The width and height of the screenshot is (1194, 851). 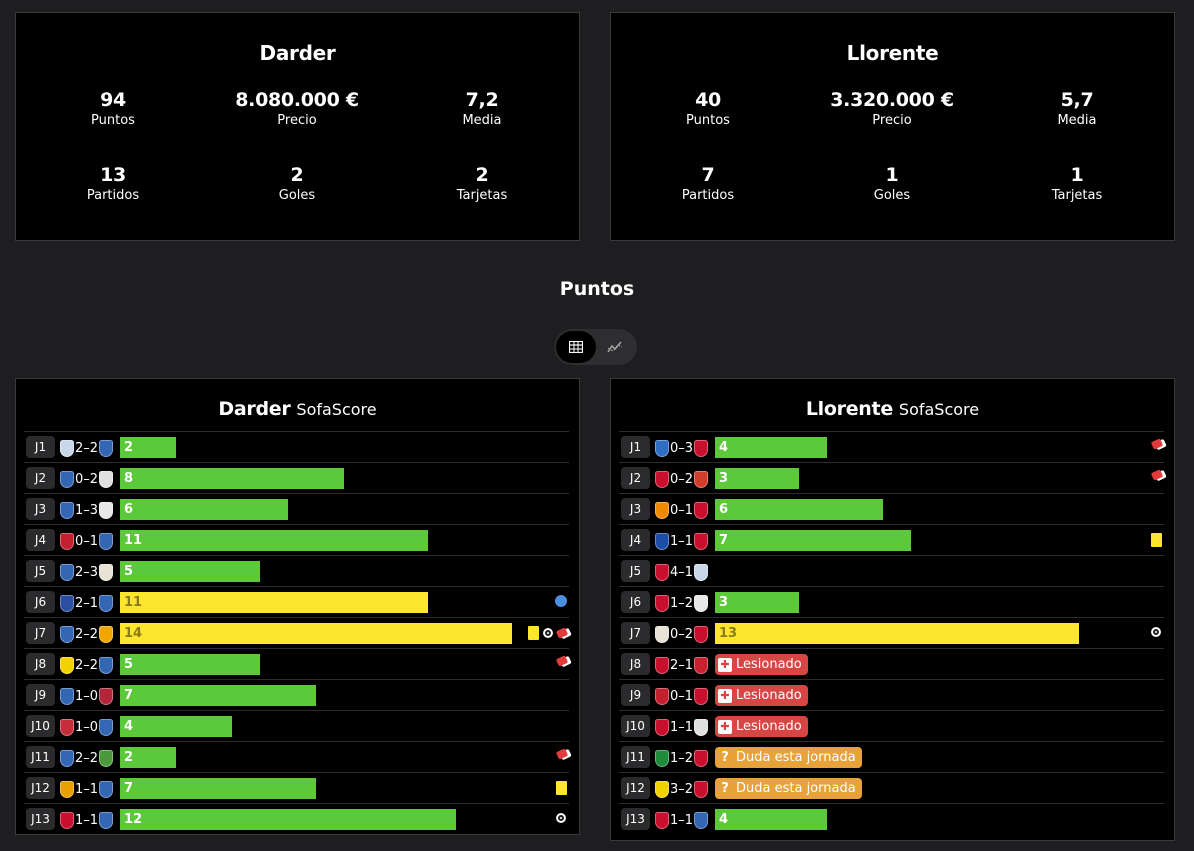 What do you see at coordinates (757, 478) in the screenshot?
I see `points-bar: 3` at bounding box center [757, 478].